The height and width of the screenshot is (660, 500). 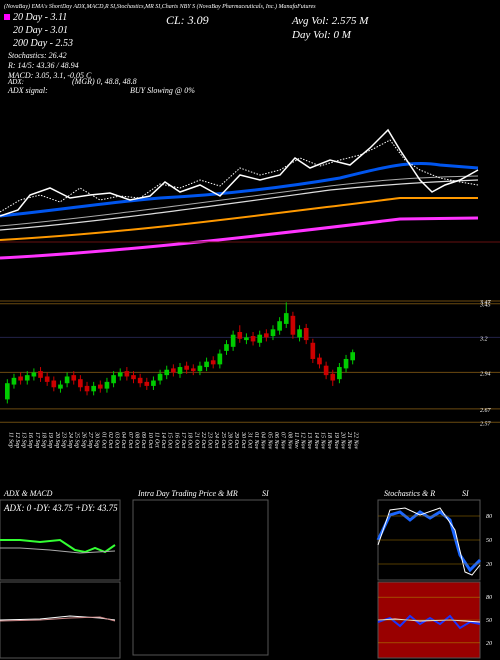 I want to click on x-tick-label: 26 Sep, so click(x=83, y=440).